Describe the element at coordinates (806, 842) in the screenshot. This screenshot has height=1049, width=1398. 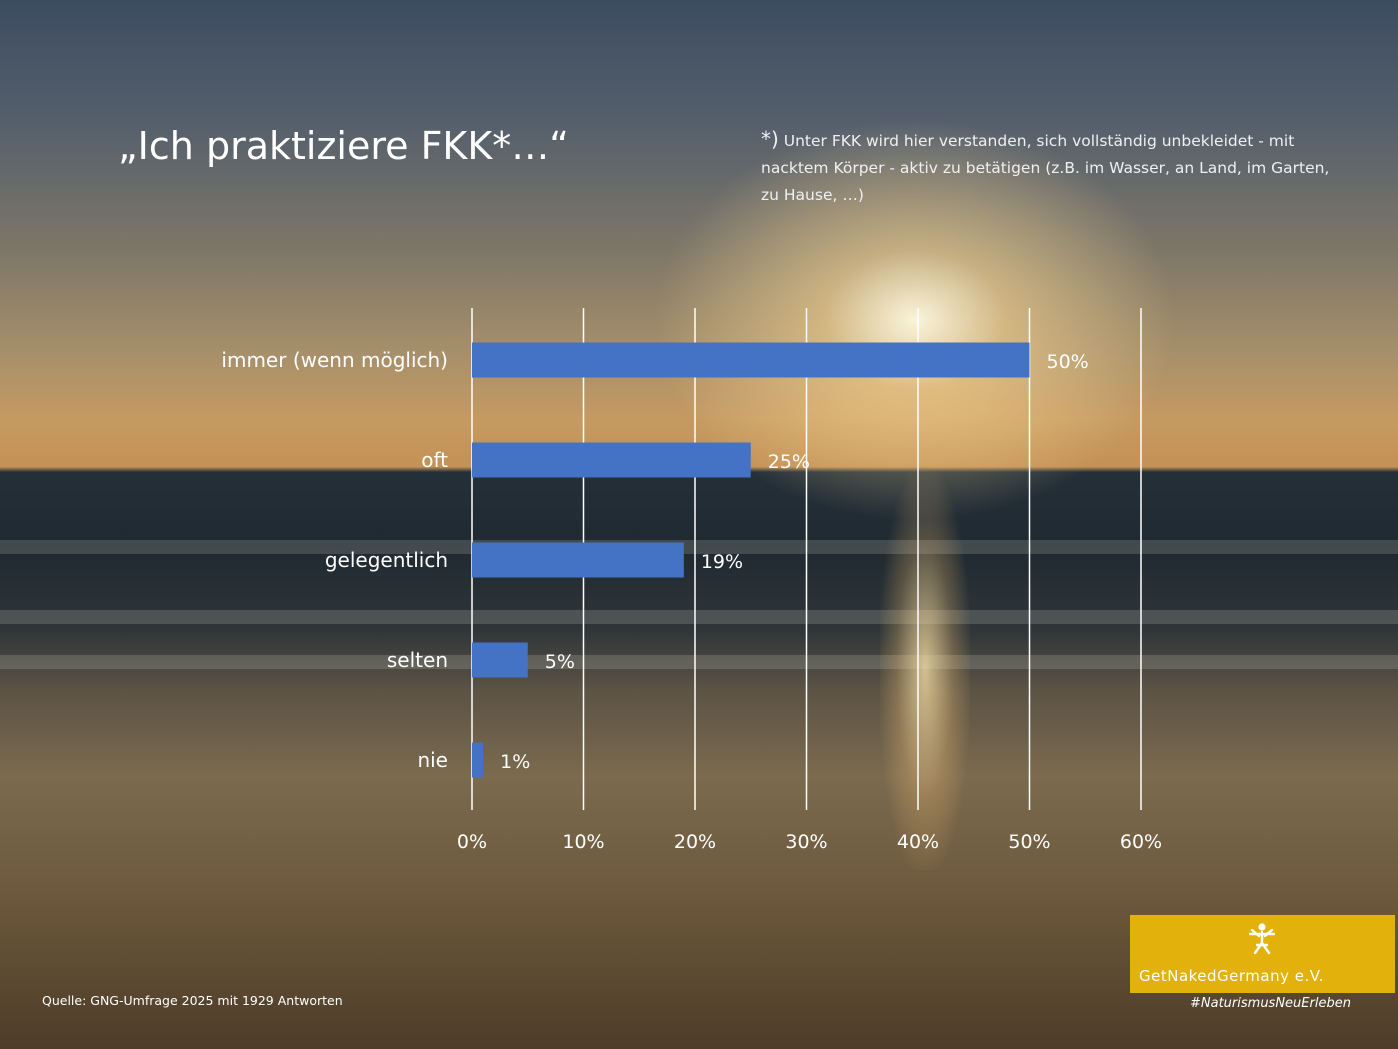
I see `x-tick-label: 30%` at that location.